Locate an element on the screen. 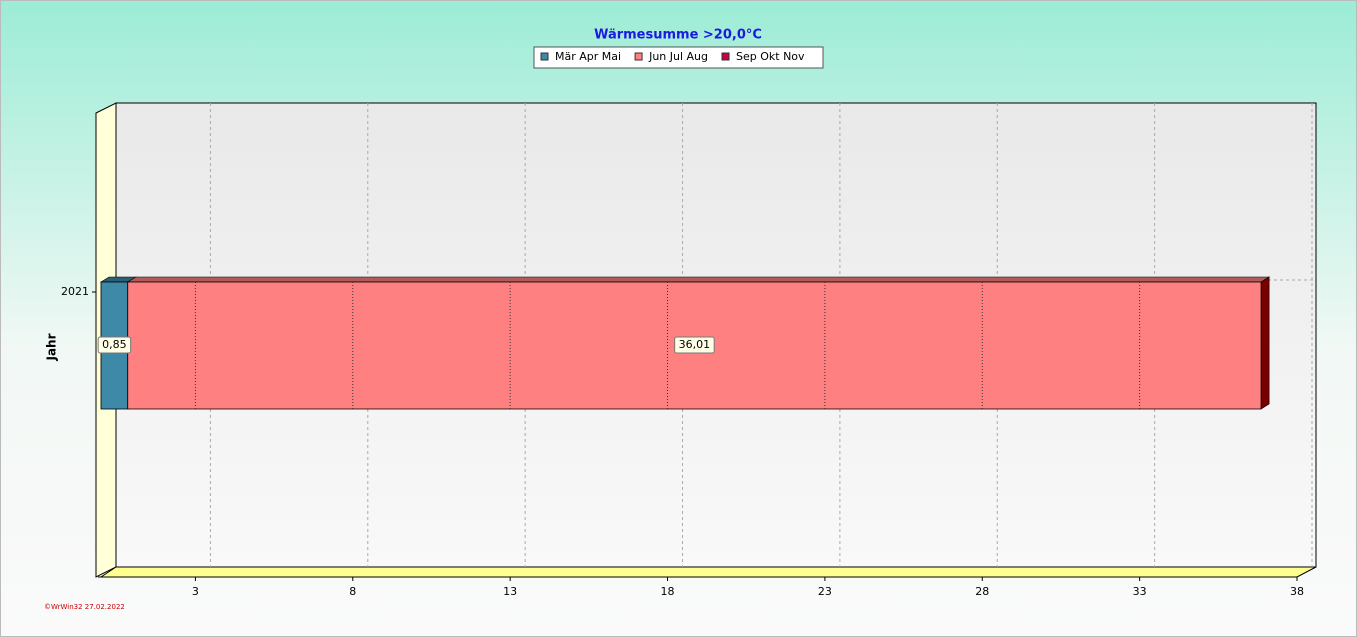  x-tick-label: 13 is located at coordinates (510, 591).